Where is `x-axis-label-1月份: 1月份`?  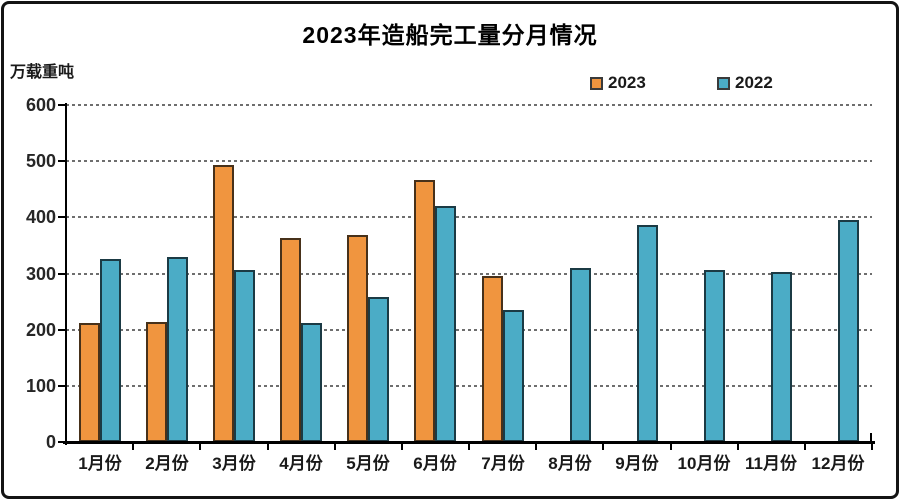 x-axis-label-1月份: 1月份 is located at coordinates (100, 463).